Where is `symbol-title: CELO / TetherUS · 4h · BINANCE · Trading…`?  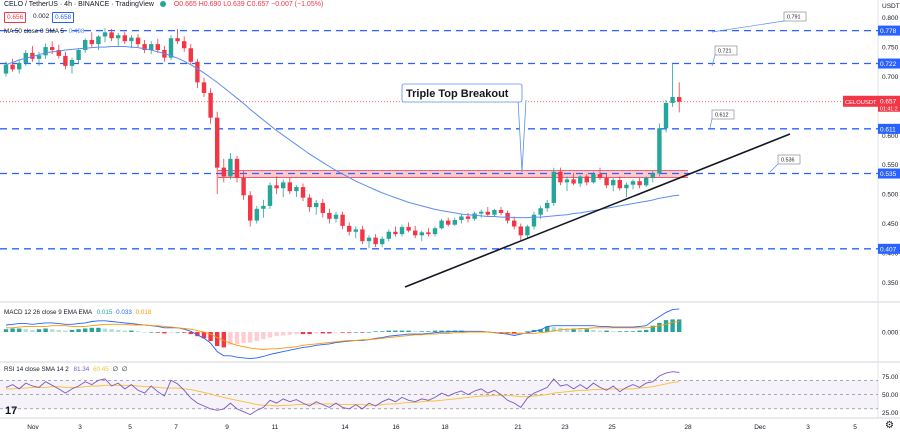 symbol-title: CELO / TetherUS · 4h · BINANCE · Trading… is located at coordinates (79, 4).